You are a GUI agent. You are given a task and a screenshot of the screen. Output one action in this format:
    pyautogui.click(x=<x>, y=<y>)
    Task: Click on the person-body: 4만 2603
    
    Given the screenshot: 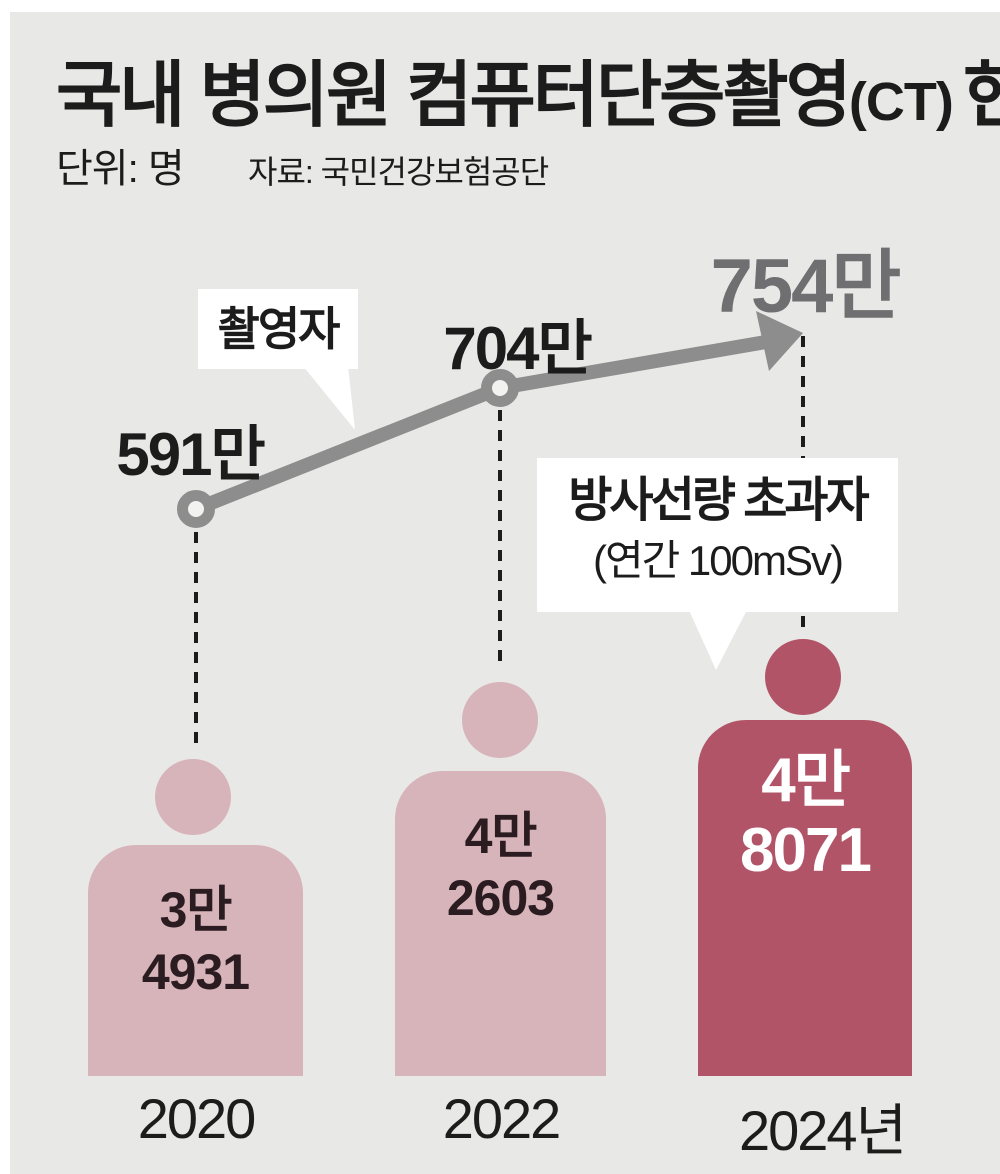 What is the action you would take?
    pyautogui.click(x=500, y=923)
    